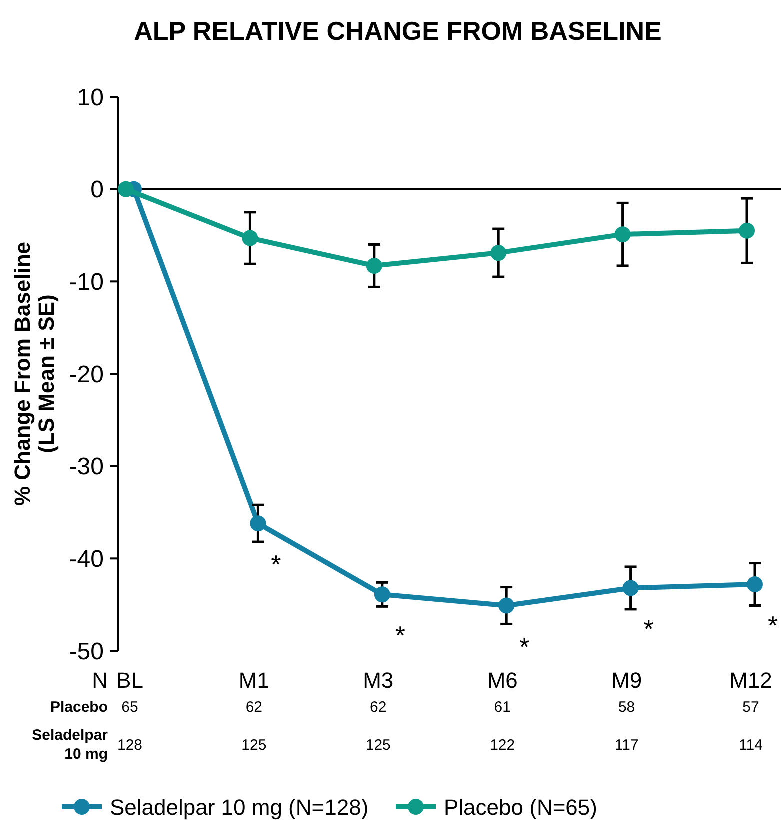 Image resolution: width=781 pixels, height=832 pixels. What do you see at coordinates (86, 374) in the screenshot?
I see `y-tick-label: -20` at bounding box center [86, 374].